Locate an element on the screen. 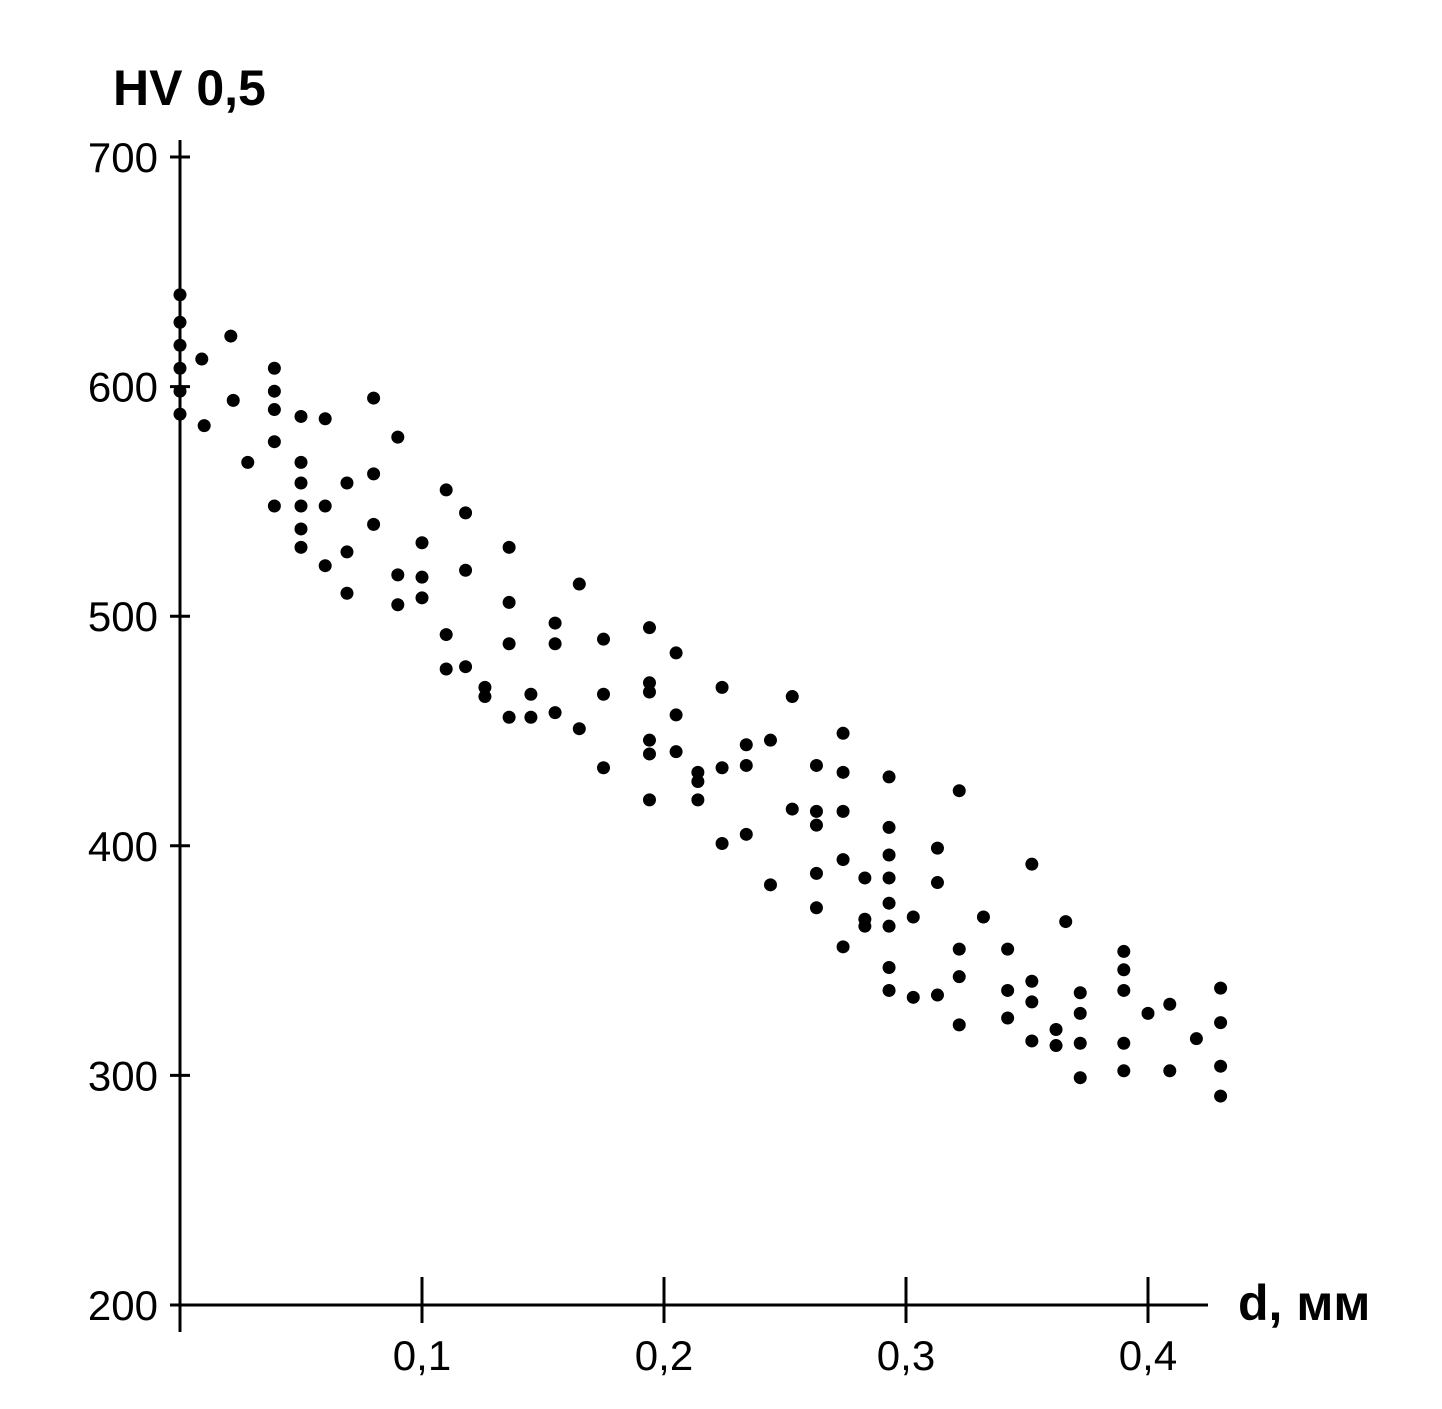 Image resolution: width=1442 pixels, height=1409 pixels. y-tick-label: 400 is located at coordinates (123, 846).